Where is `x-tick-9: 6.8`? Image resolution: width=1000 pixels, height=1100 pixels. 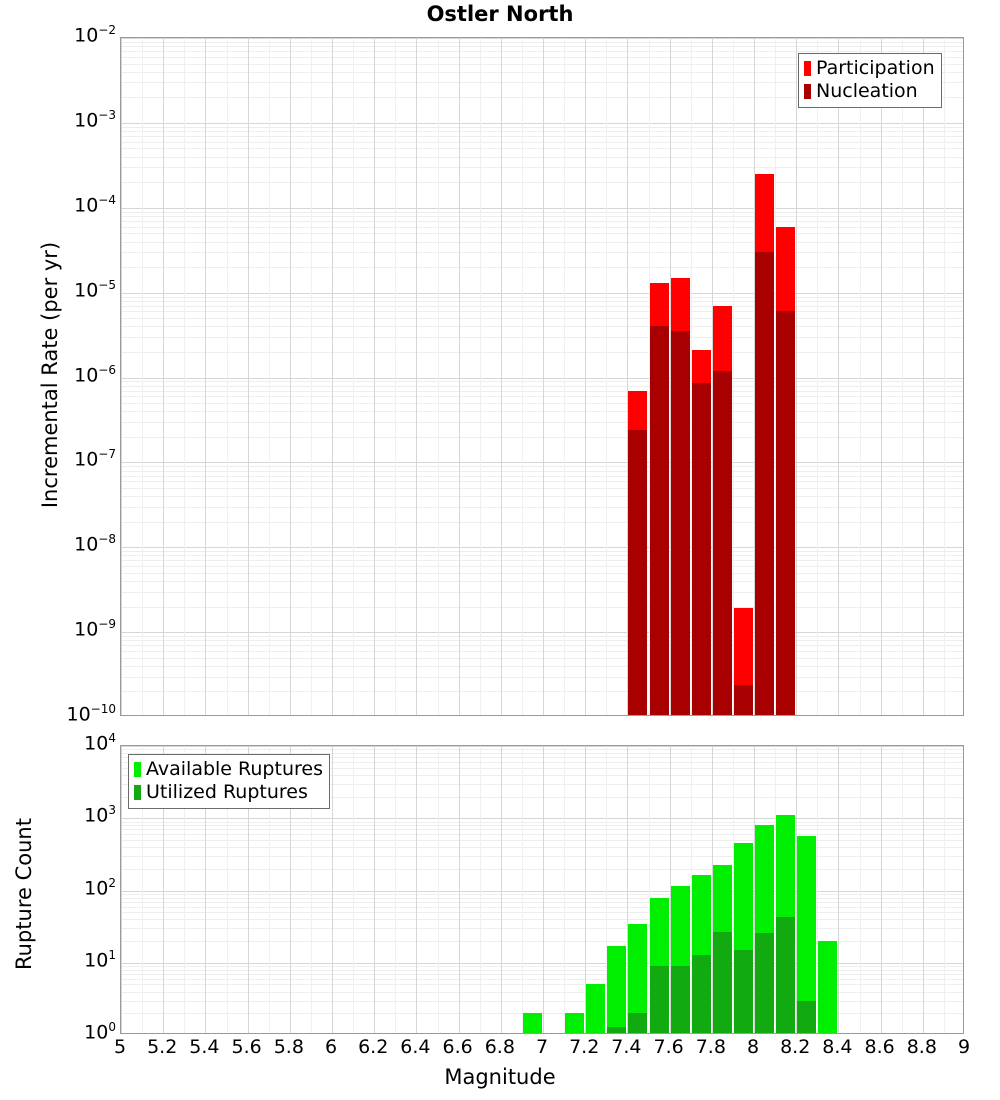 x-tick-9: 6.8 is located at coordinates (499, 1047).